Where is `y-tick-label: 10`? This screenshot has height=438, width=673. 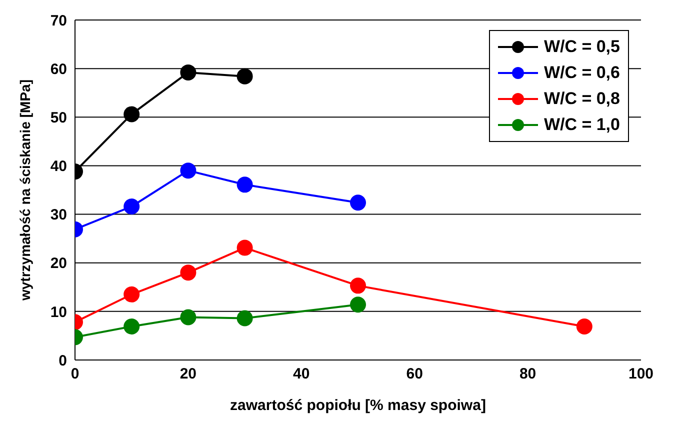
y-tick-label: 10 is located at coordinates (58, 312).